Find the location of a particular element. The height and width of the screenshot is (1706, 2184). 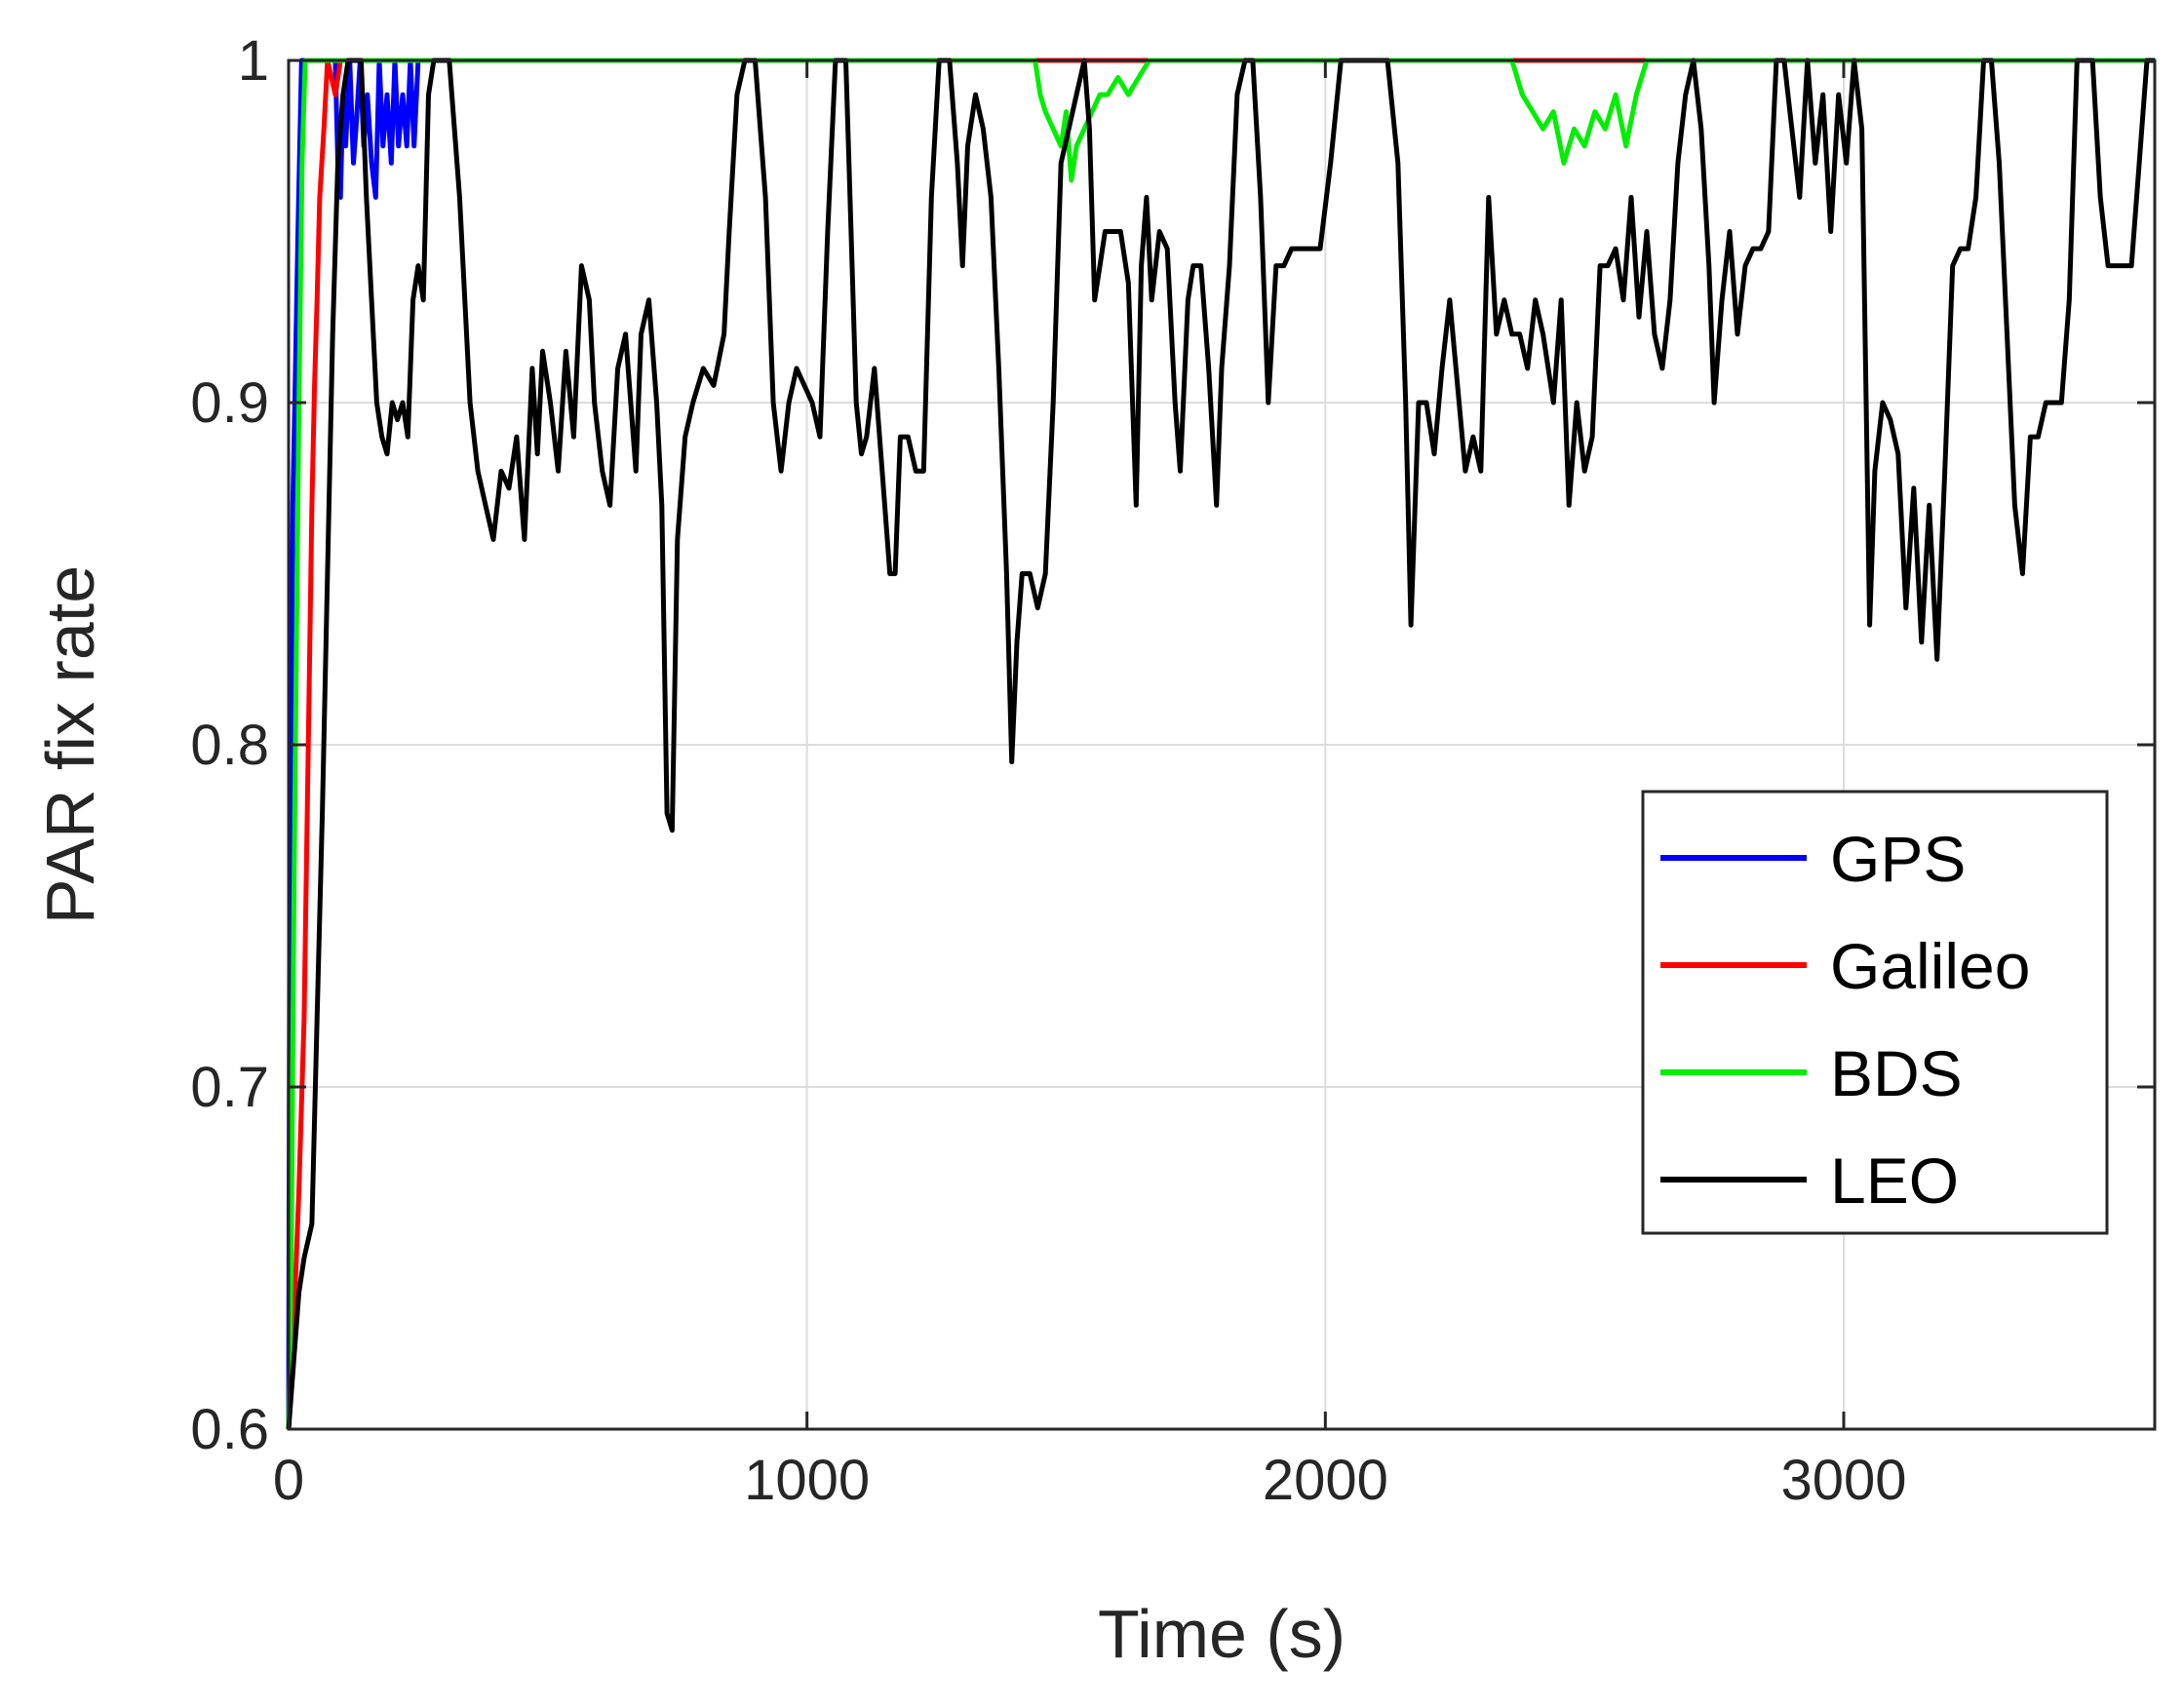

y-tick-label: 1 is located at coordinates (253, 61).